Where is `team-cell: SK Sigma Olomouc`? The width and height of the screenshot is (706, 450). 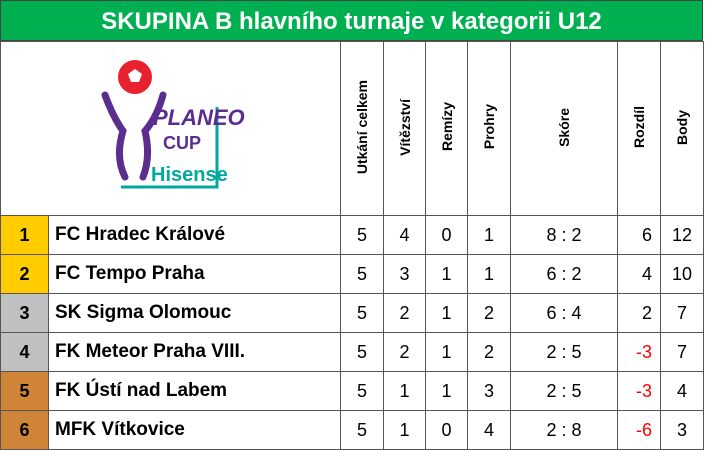
team-cell: SK Sigma Olomouc is located at coordinates (194, 313).